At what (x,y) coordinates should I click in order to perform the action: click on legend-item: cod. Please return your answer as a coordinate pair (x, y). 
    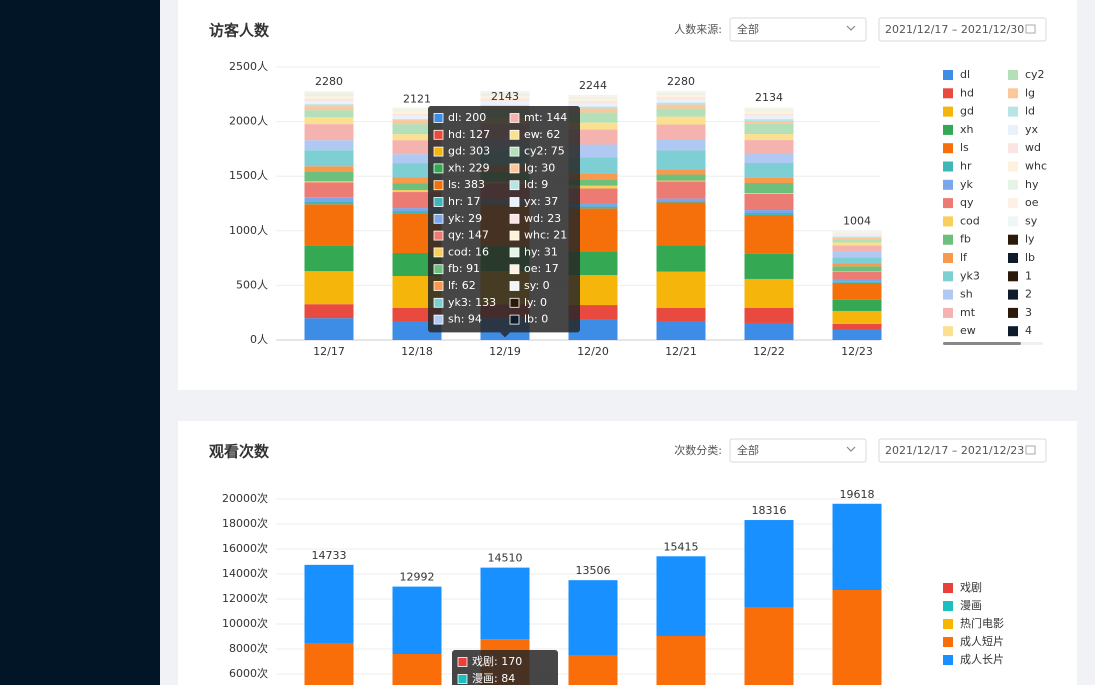
    Looking at the image, I should click on (961, 220).